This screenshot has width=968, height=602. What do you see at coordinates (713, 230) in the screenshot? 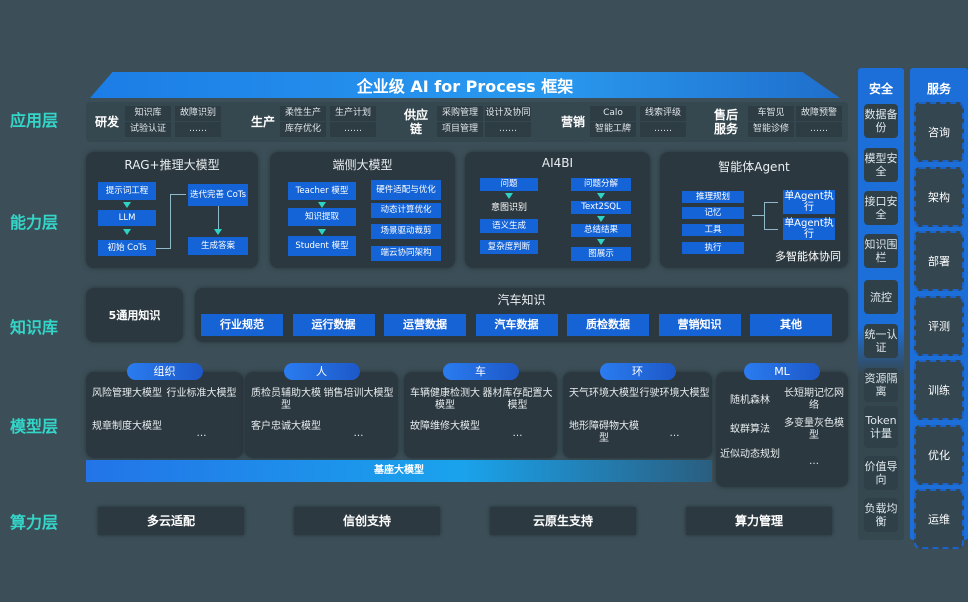
I see `flow-box: 工具` at bounding box center [713, 230].